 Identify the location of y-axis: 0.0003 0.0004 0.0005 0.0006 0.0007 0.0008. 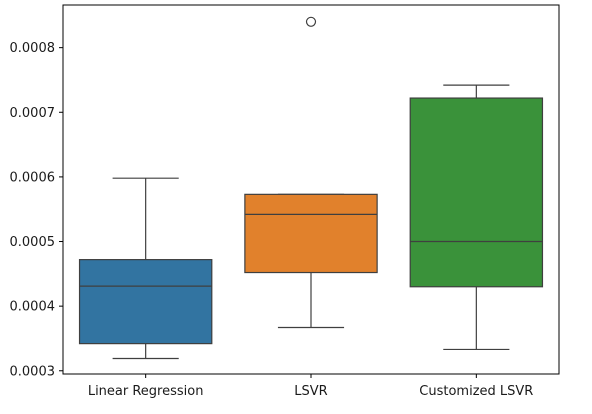
(36, 210).